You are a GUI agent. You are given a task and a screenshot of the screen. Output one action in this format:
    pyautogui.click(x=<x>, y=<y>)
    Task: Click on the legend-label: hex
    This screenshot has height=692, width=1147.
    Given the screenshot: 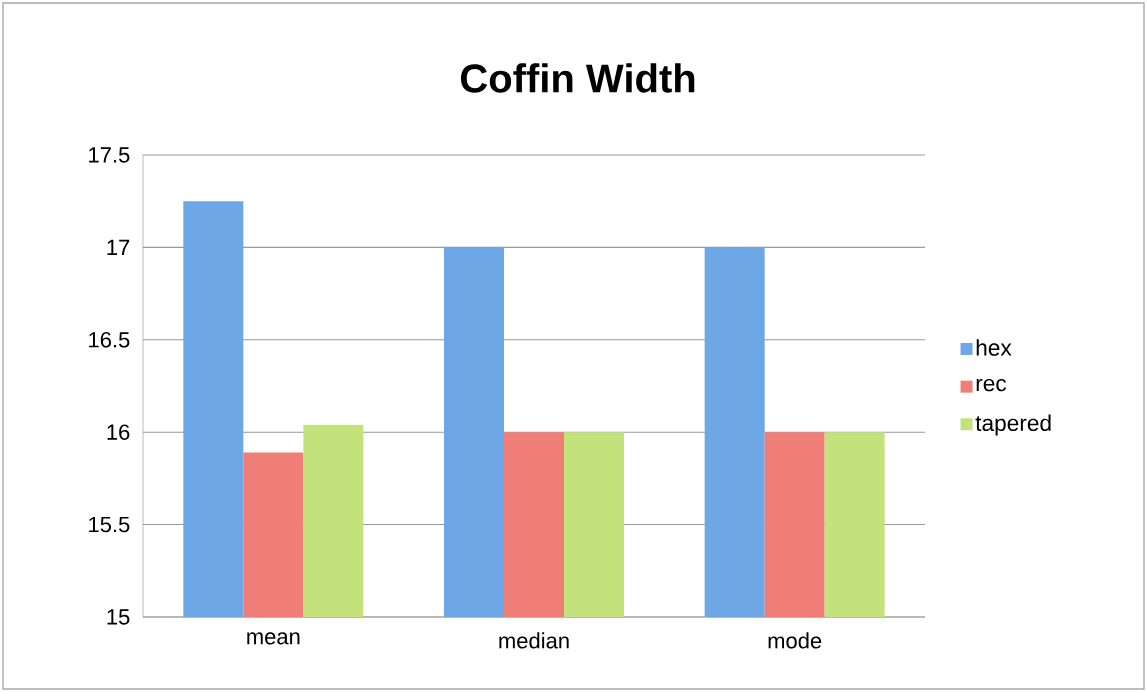 What is the action you would take?
    pyautogui.click(x=994, y=347)
    